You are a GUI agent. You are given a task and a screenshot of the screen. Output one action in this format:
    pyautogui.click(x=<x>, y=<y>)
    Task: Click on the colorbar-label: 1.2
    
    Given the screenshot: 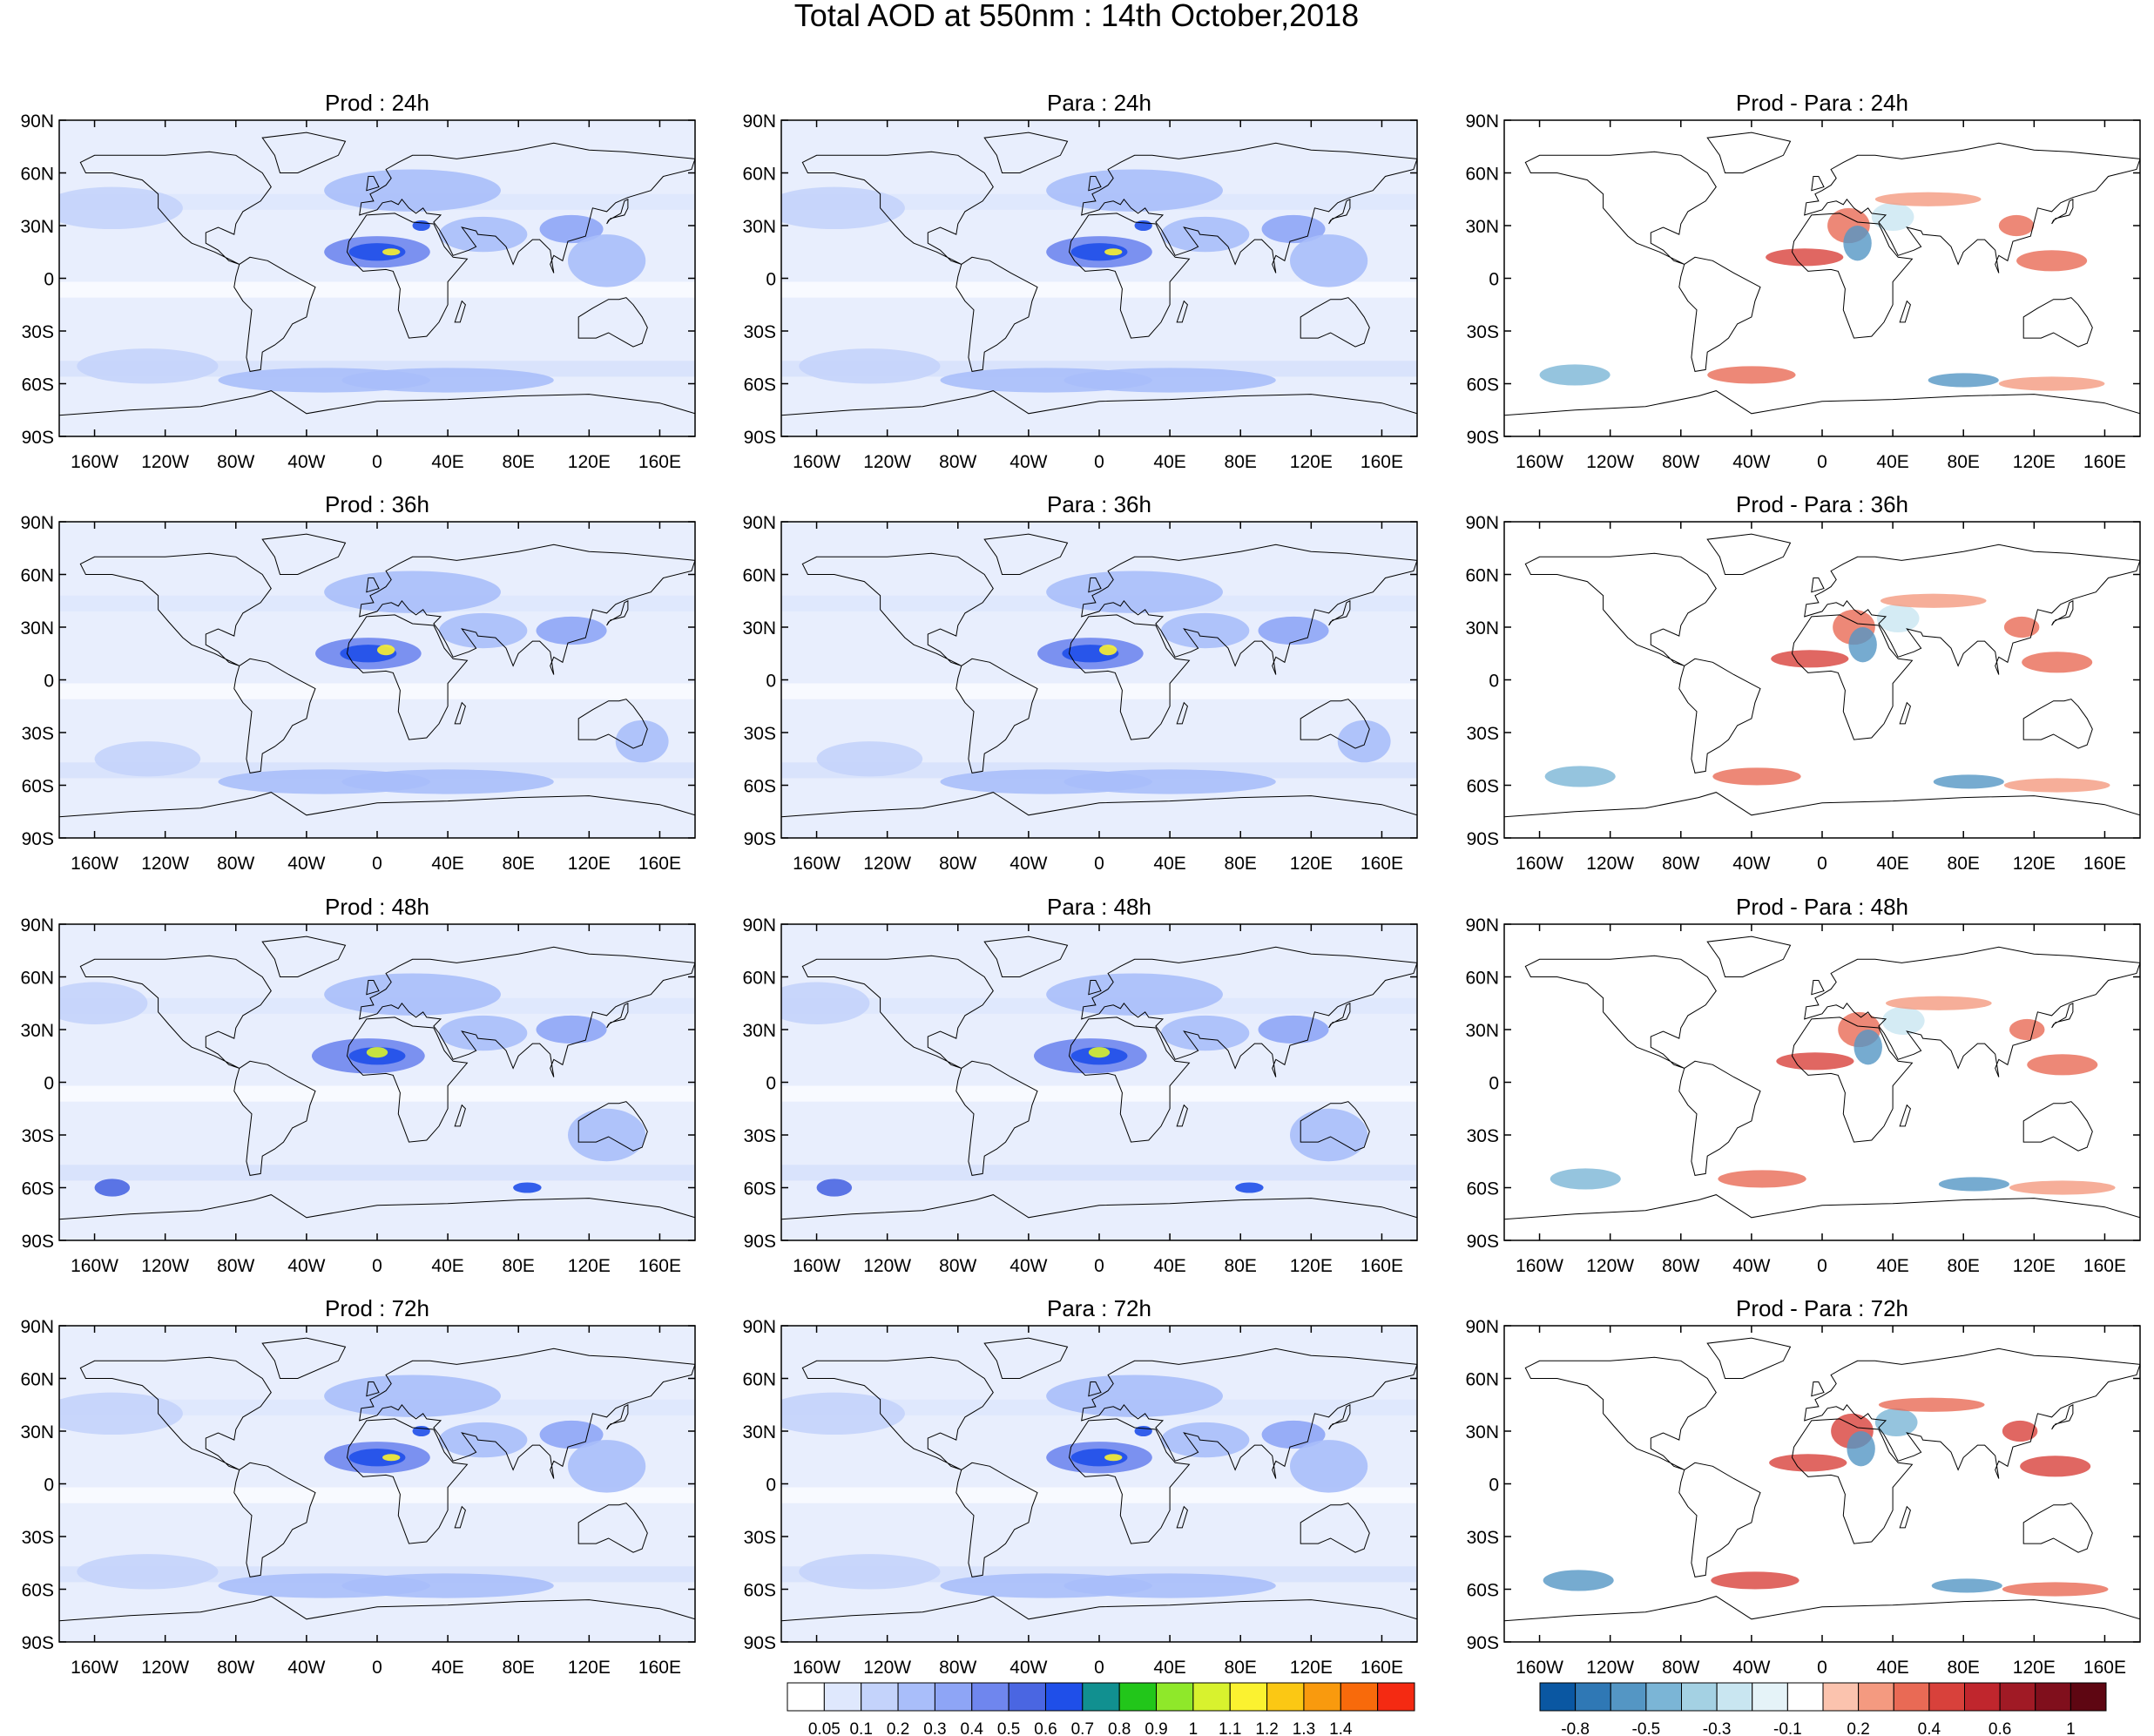 What is the action you would take?
    pyautogui.click(x=1266, y=1728)
    